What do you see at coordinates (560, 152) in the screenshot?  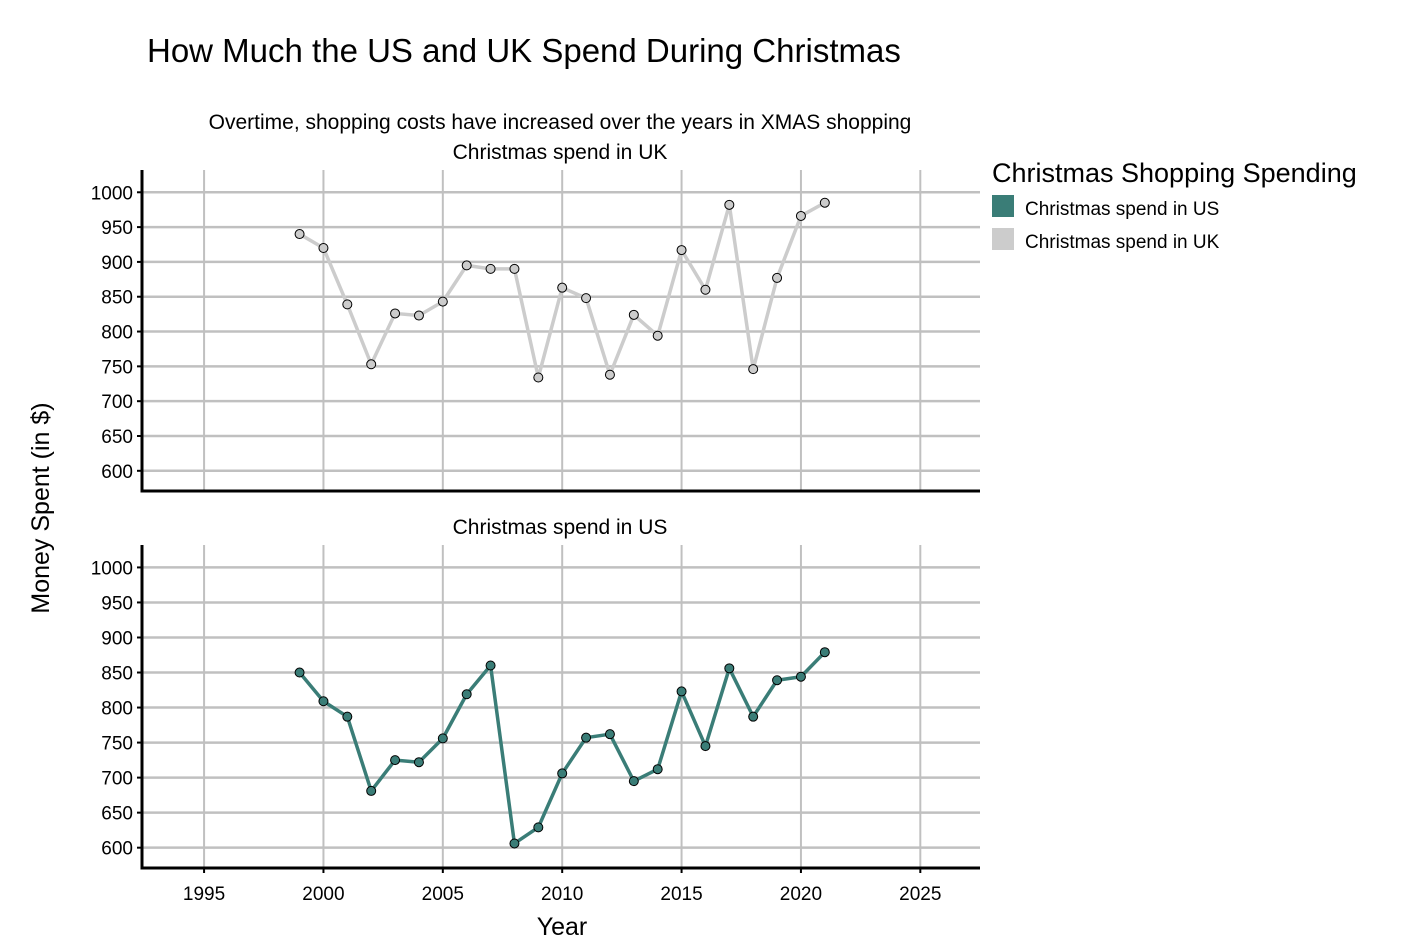 I see `panel-title: Christmas spend in UK` at bounding box center [560, 152].